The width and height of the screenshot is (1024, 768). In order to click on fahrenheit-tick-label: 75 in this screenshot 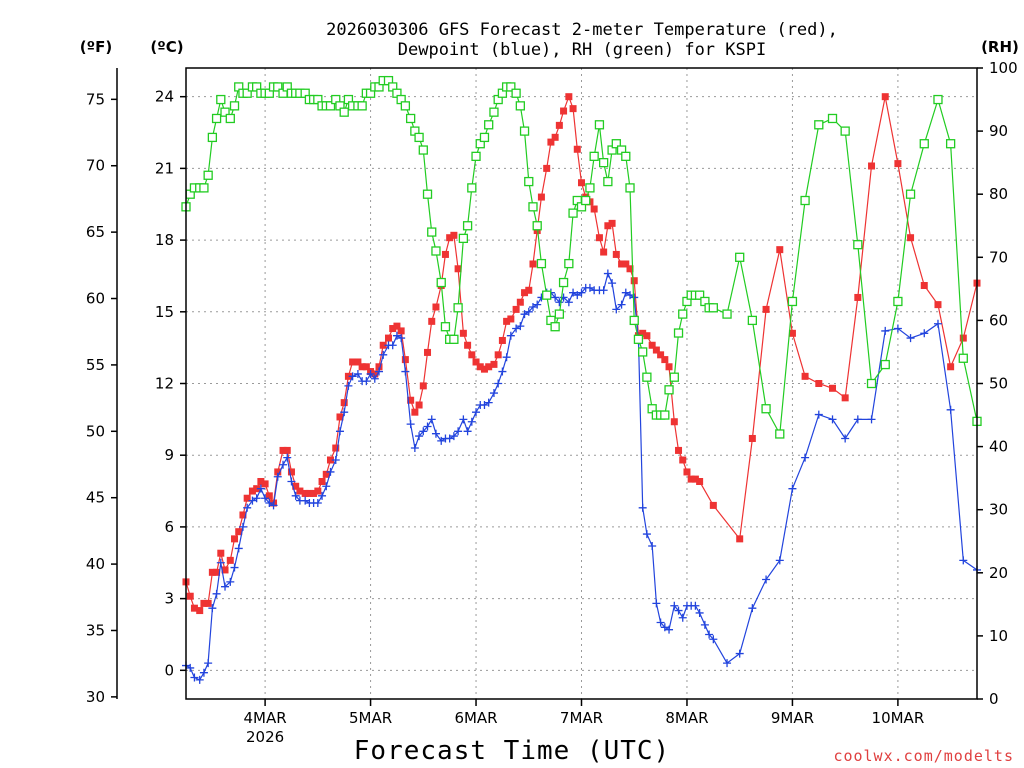, I will do `click(95, 99)`.